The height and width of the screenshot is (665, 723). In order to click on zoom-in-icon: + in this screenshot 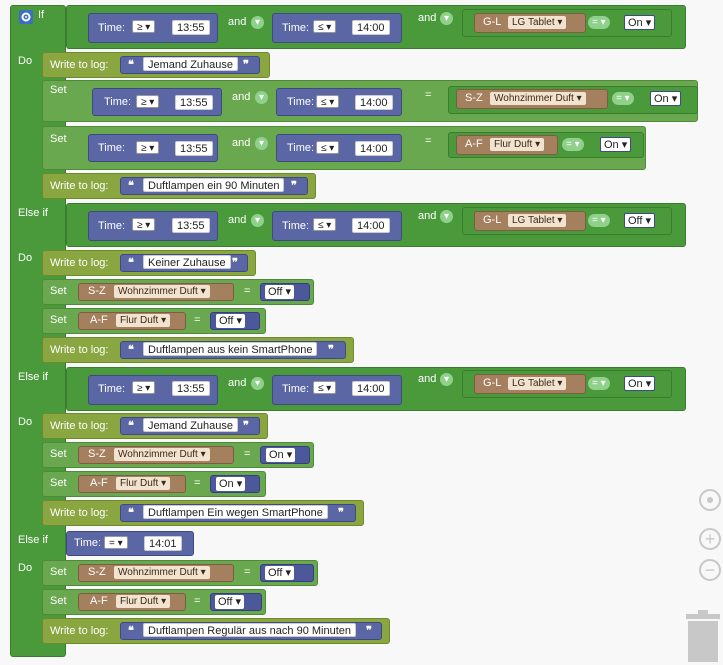, I will do `click(710, 539)`.